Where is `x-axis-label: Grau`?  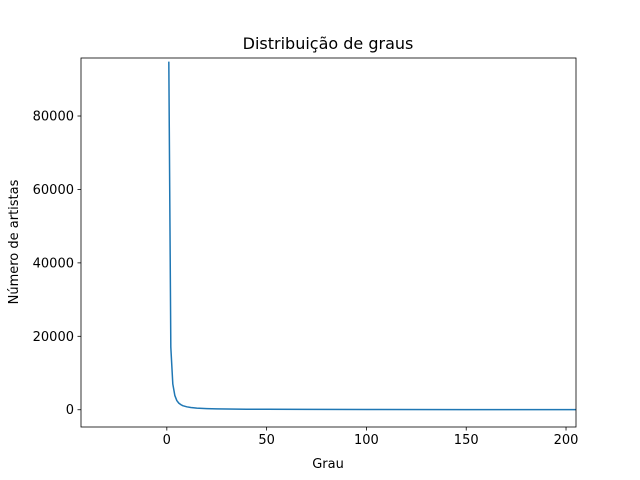
x-axis-label: Grau is located at coordinates (328, 464).